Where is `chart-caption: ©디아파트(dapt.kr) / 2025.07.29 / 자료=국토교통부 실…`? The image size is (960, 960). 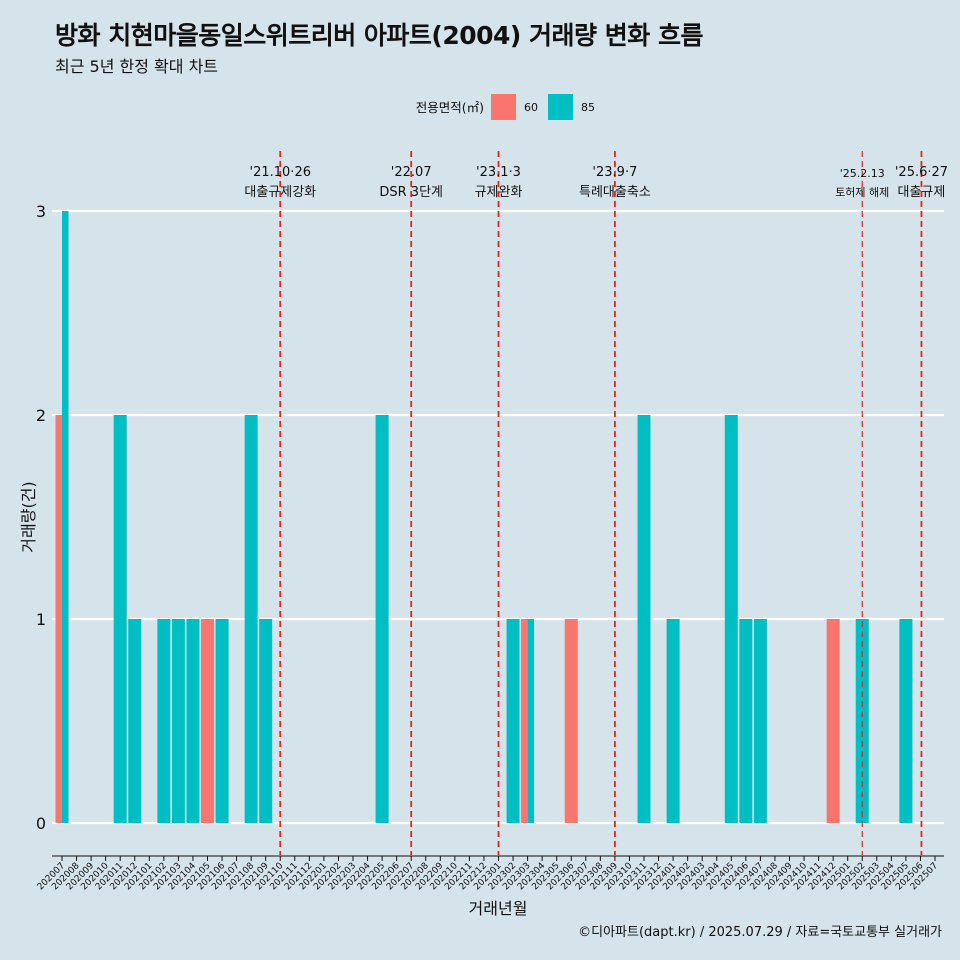
chart-caption: ©디아파트(dapt.kr) / 2025.07.29 / 자료=국토교통부 실… is located at coordinates (760, 932).